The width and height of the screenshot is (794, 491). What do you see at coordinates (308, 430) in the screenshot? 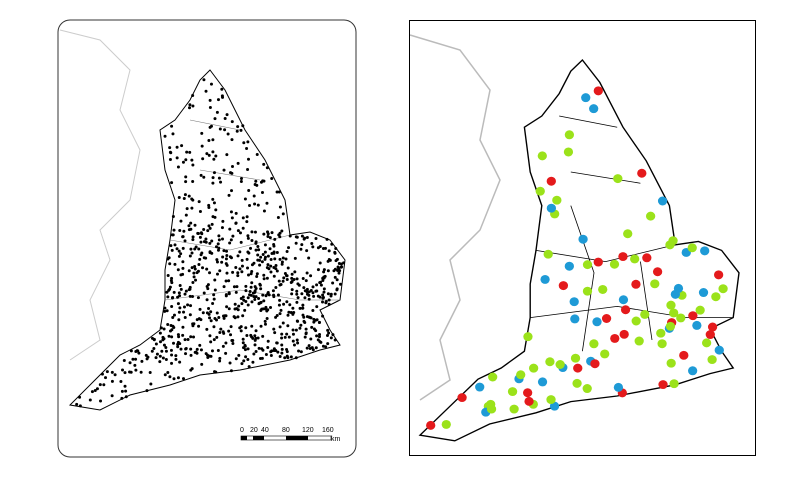
I see `scale-label: 120` at bounding box center [308, 430].